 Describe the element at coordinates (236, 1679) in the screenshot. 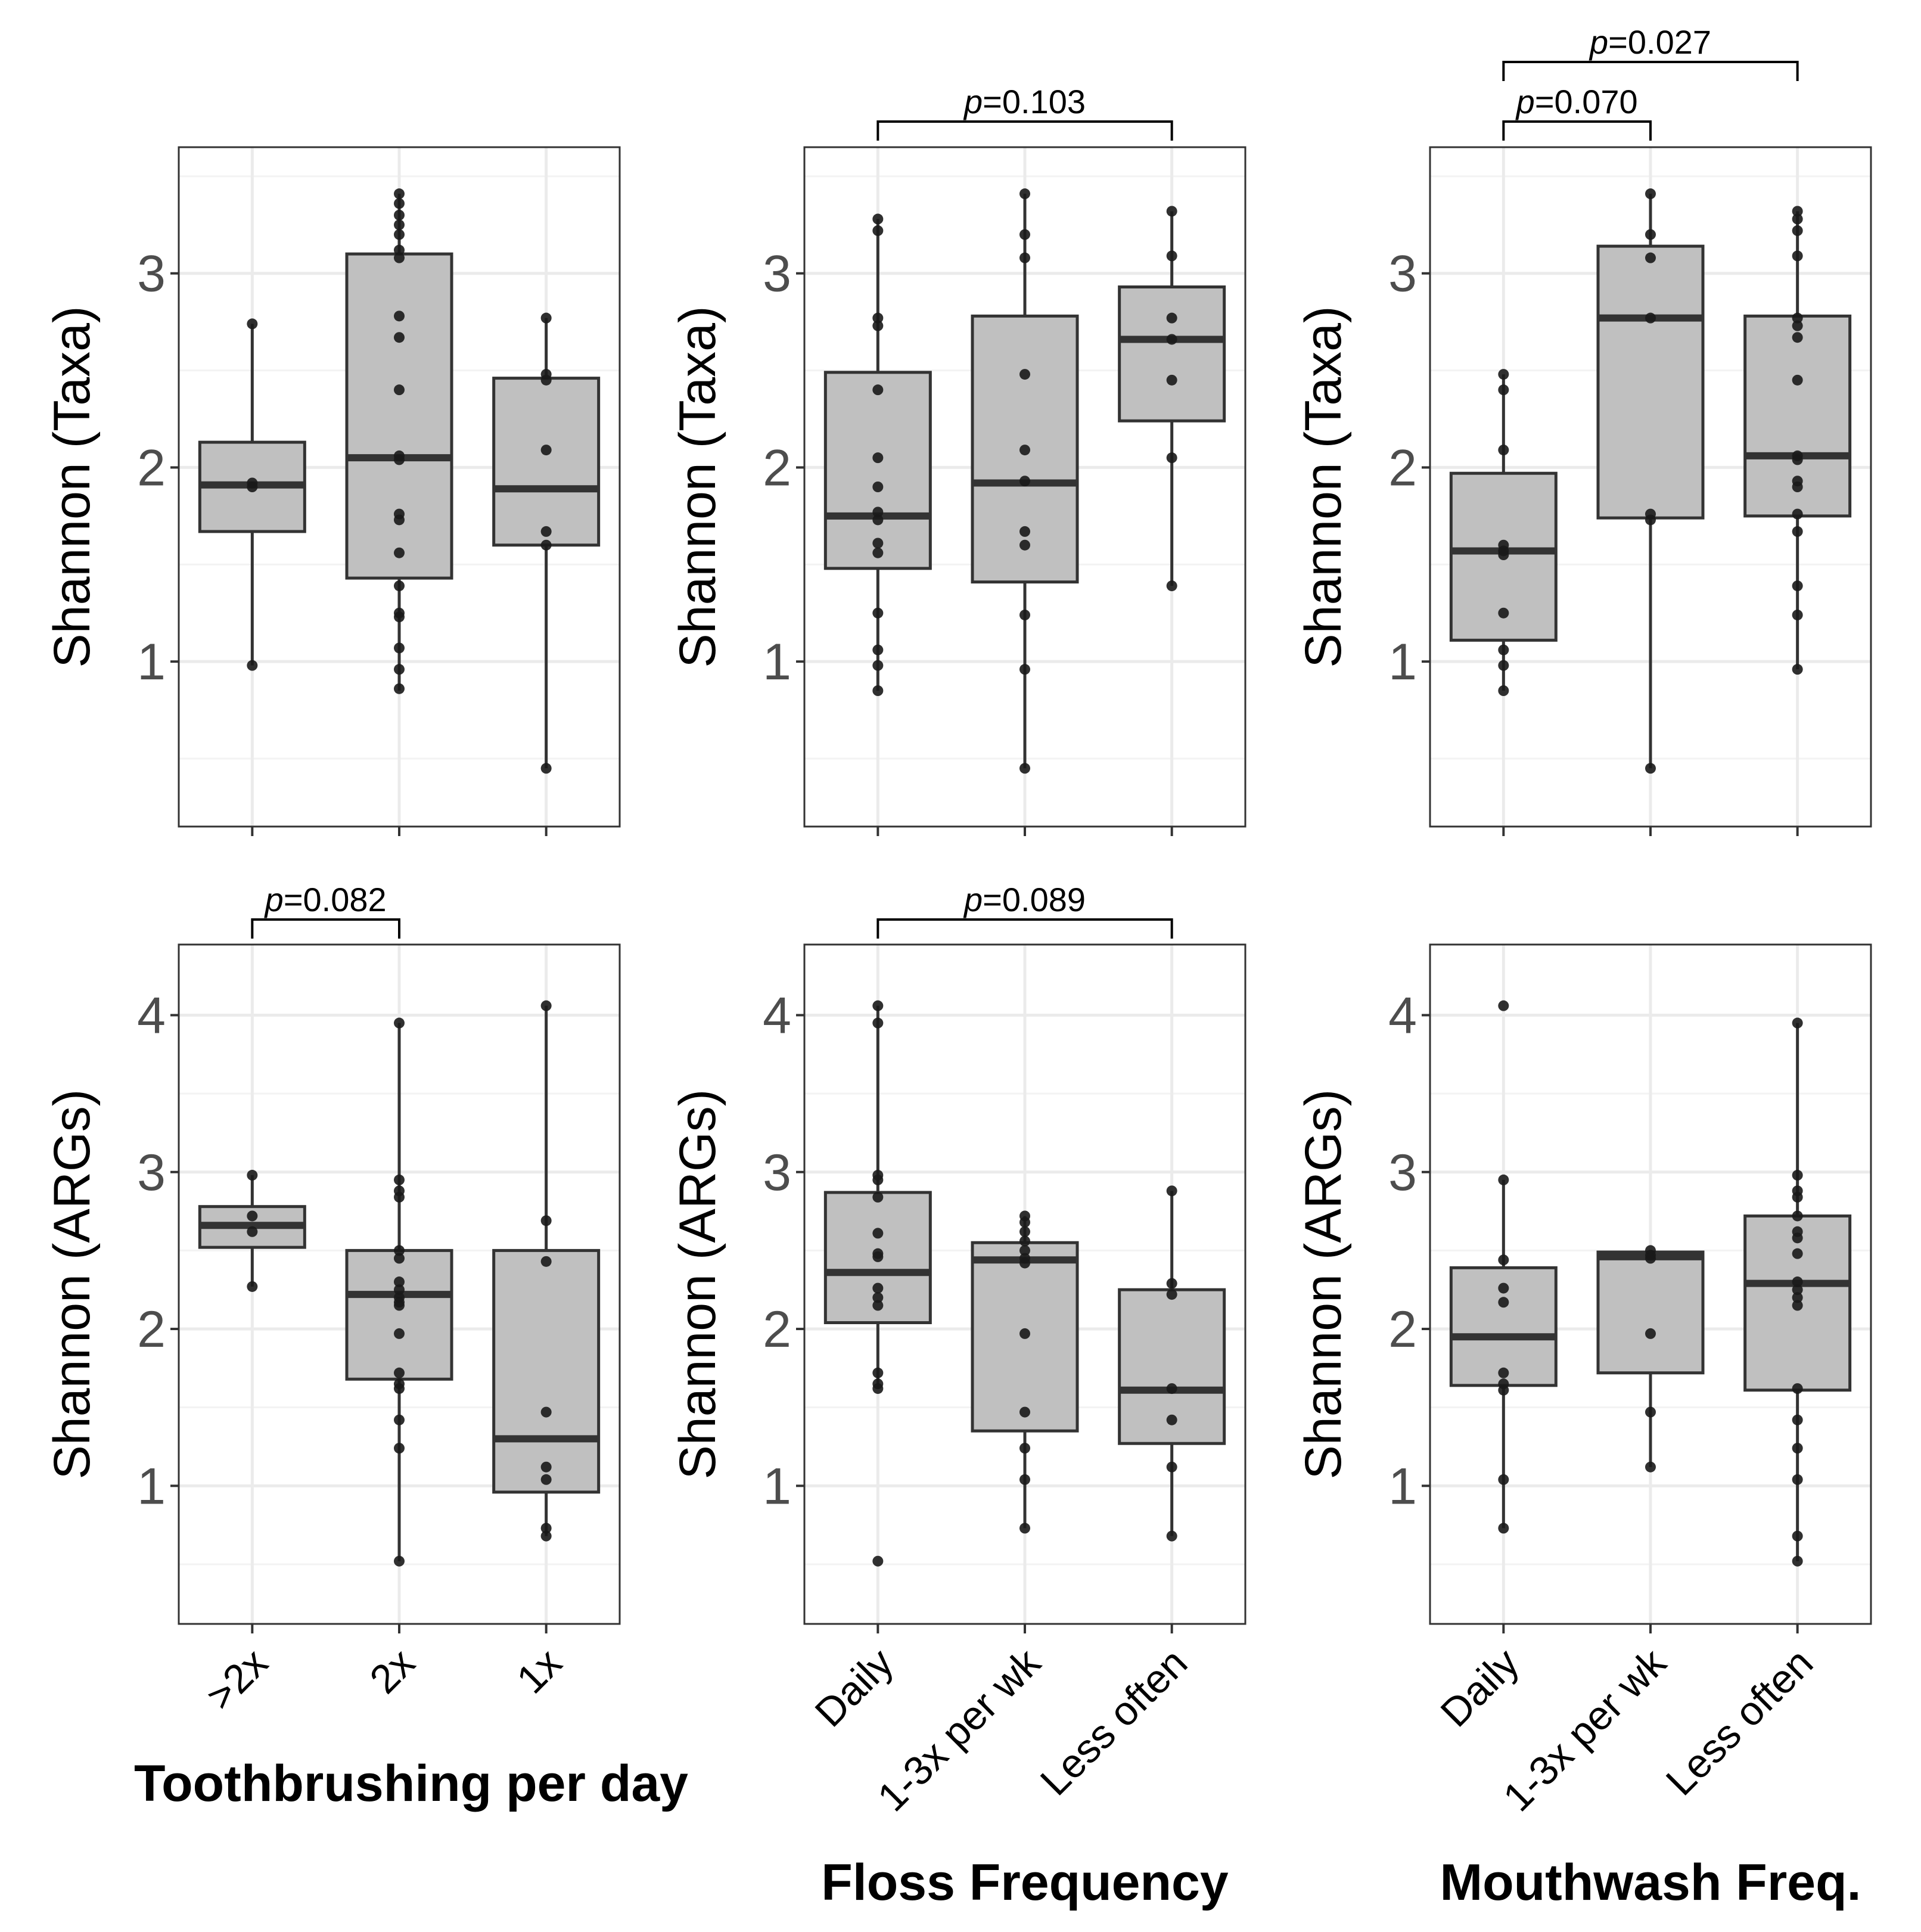

I see `x-tick-label: >2x` at that location.